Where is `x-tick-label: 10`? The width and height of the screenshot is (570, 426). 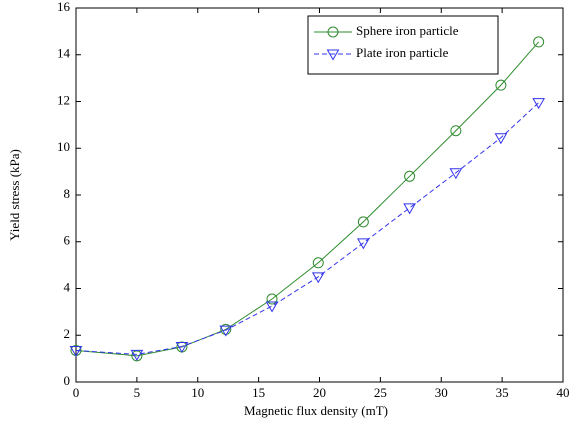 x-tick-label: 10 is located at coordinates (197, 392).